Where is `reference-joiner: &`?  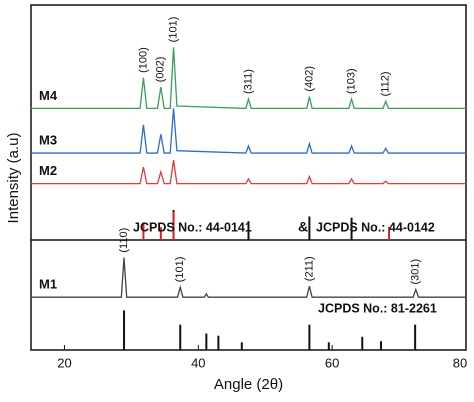
reference-joiner: & is located at coordinates (303, 227).